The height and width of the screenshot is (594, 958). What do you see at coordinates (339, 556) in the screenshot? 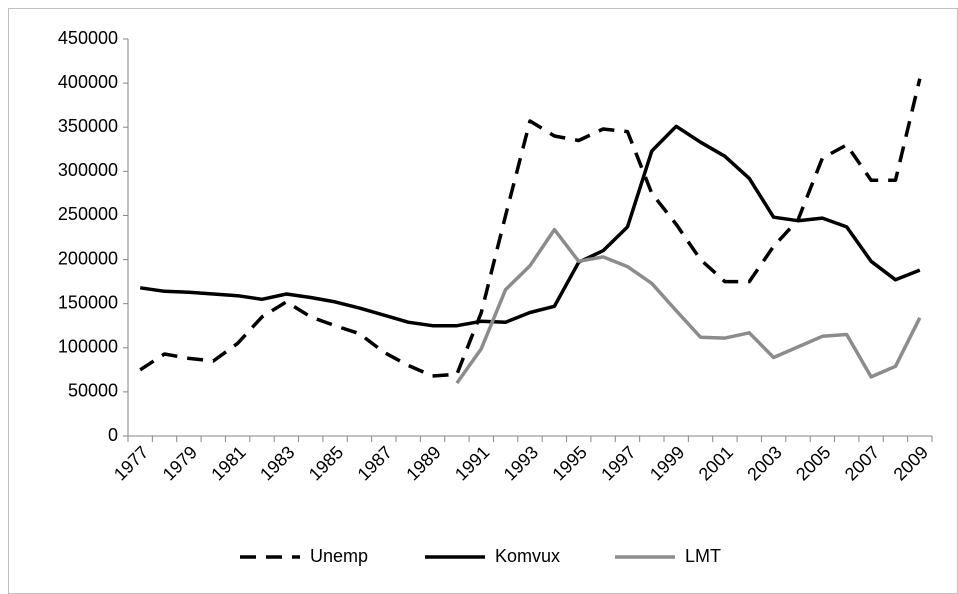
I see `legend-label: Unemp` at bounding box center [339, 556].